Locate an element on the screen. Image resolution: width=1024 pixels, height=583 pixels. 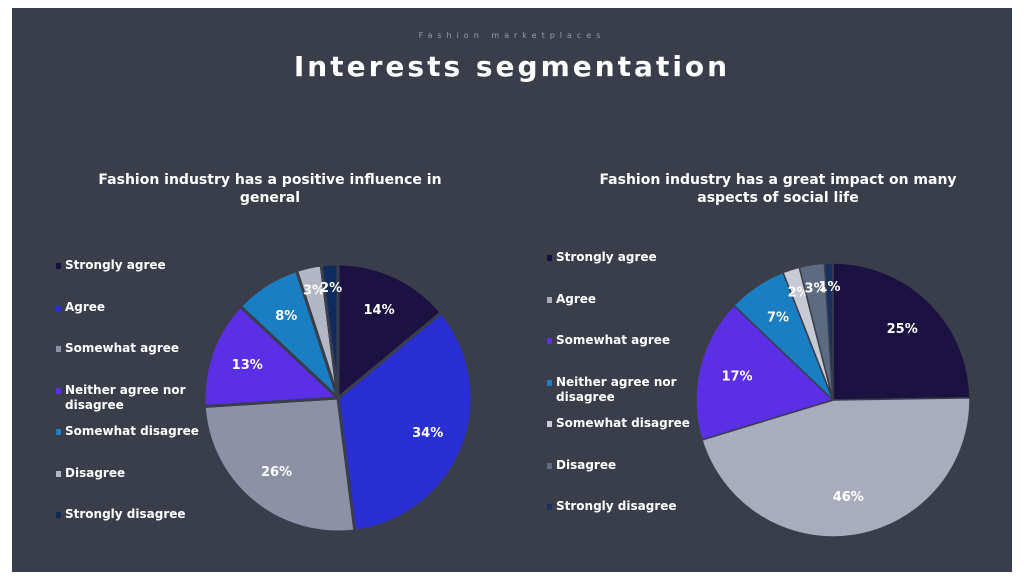
data-label: 46% is located at coordinates (848, 497).